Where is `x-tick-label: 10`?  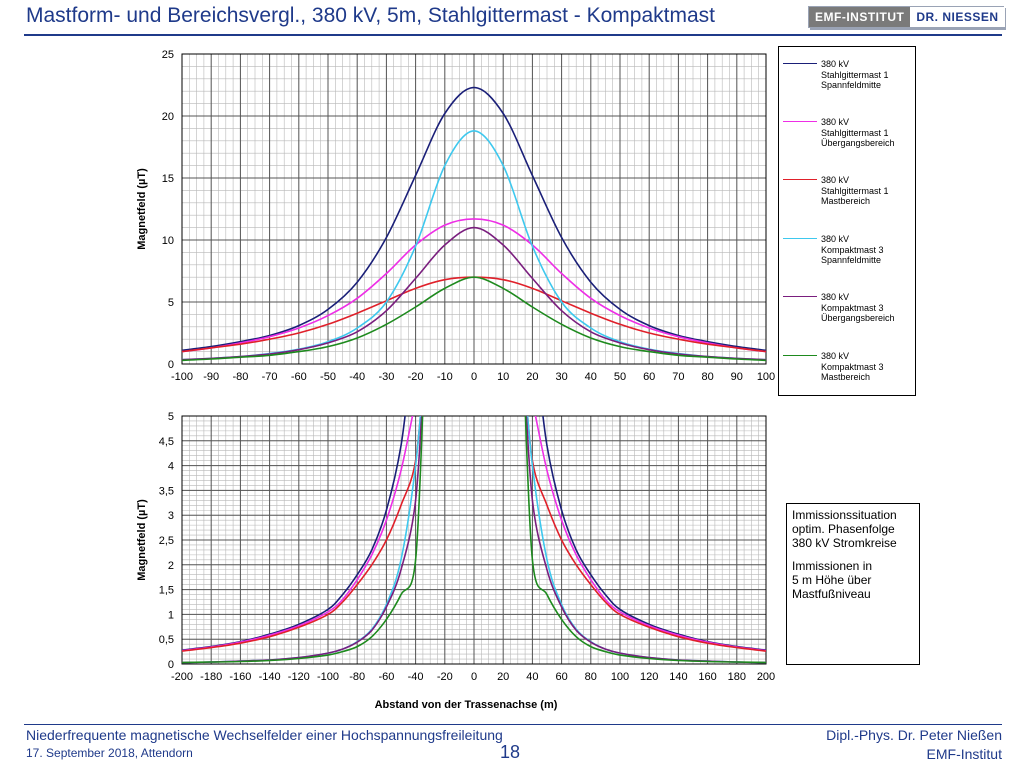
x-tick-label: 10 is located at coordinates (503, 377).